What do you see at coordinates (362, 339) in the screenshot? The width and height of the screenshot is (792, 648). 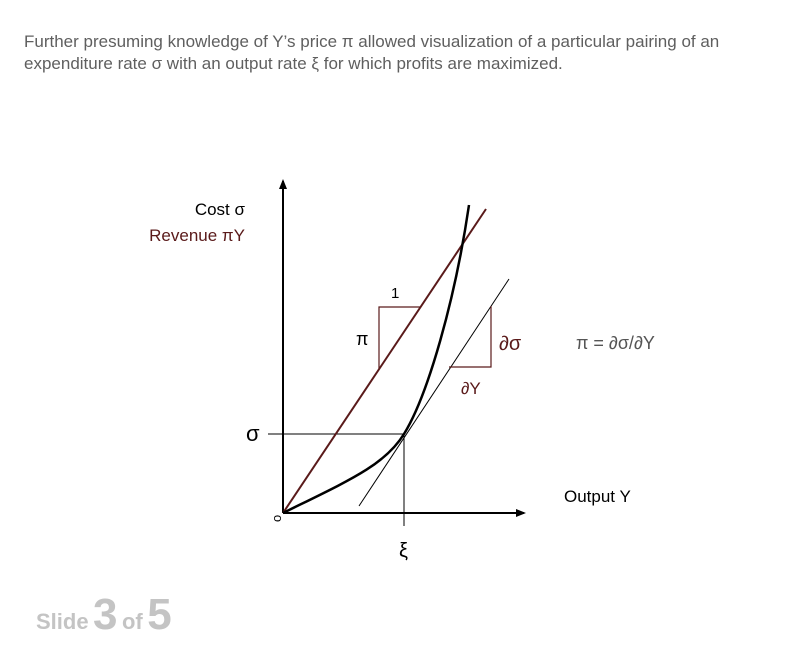 I see `pi-slope-label: π` at bounding box center [362, 339].